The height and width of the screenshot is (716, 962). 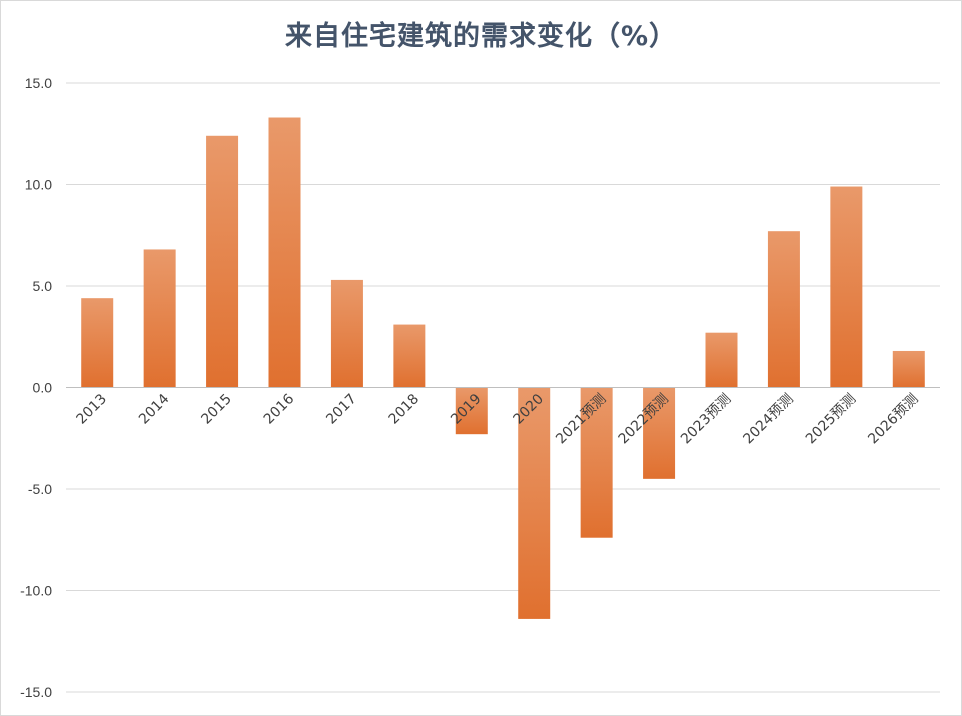 I want to click on y-tick-label: 5.0, so click(x=43, y=286).